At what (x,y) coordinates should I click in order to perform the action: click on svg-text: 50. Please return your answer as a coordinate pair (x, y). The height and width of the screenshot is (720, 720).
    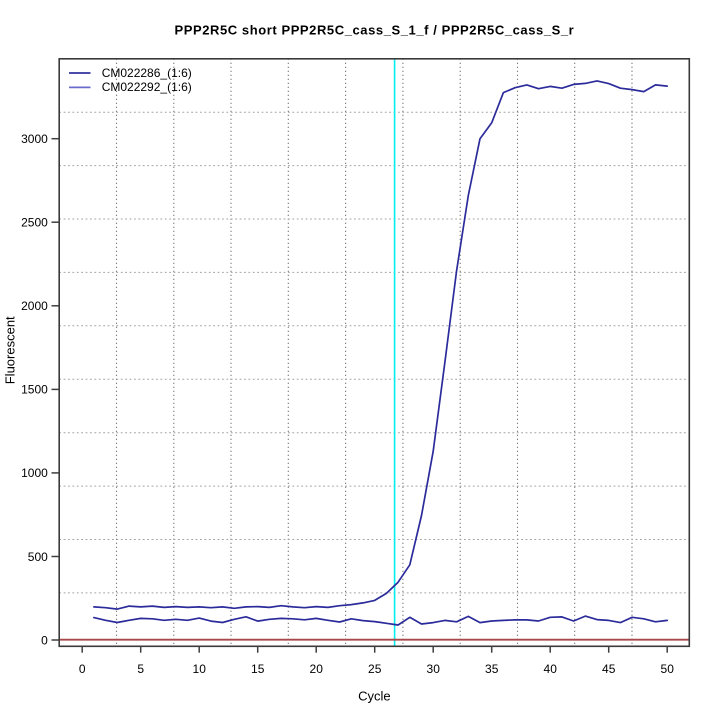
    Looking at the image, I should click on (668, 669).